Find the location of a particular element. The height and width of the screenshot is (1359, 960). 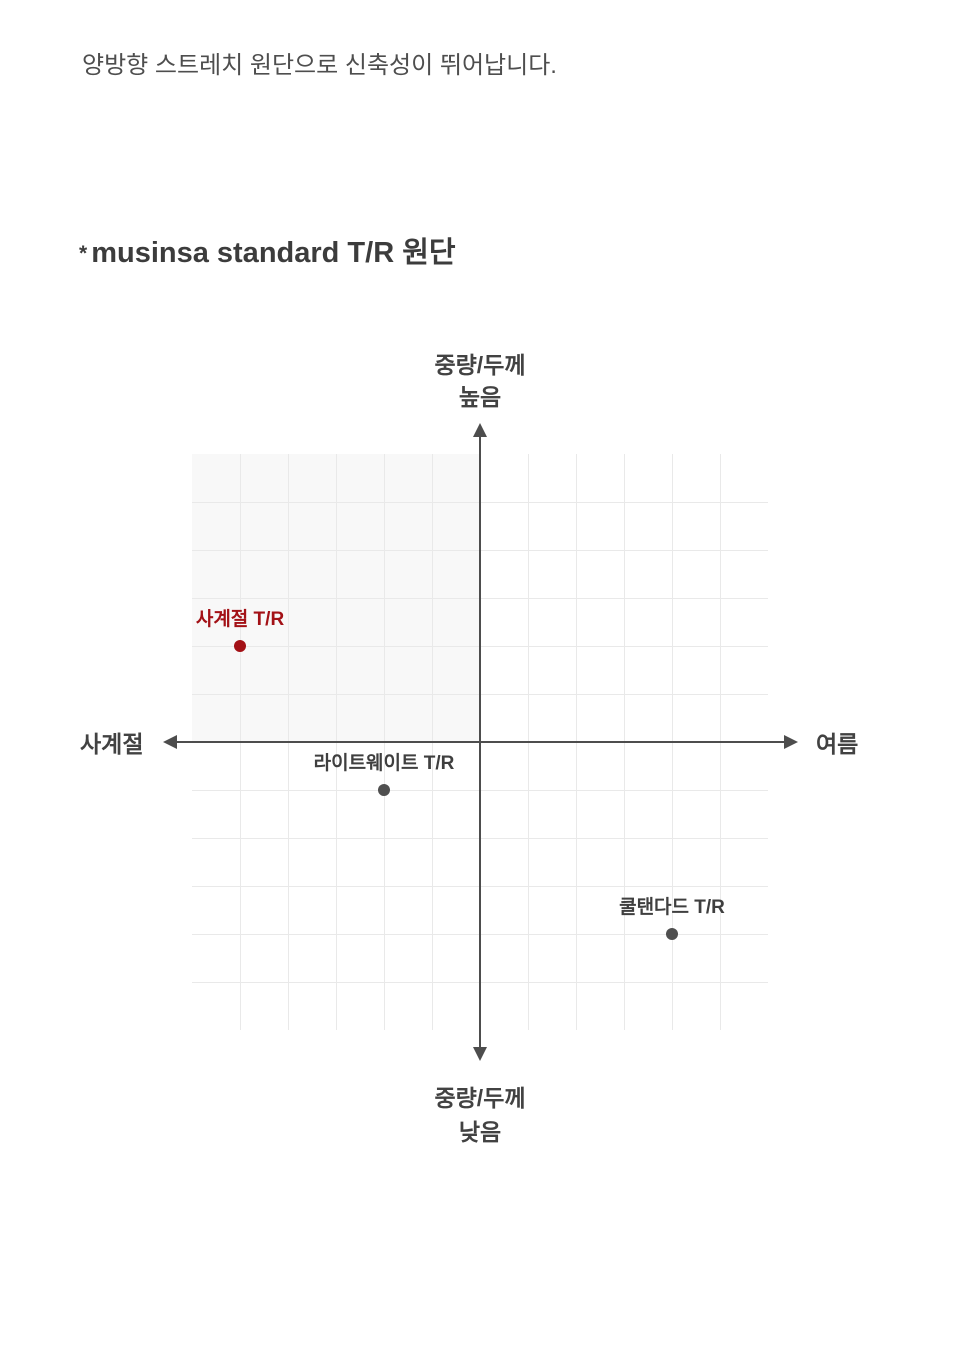

x-axis-arrow-right-icon is located at coordinates (791, 742).